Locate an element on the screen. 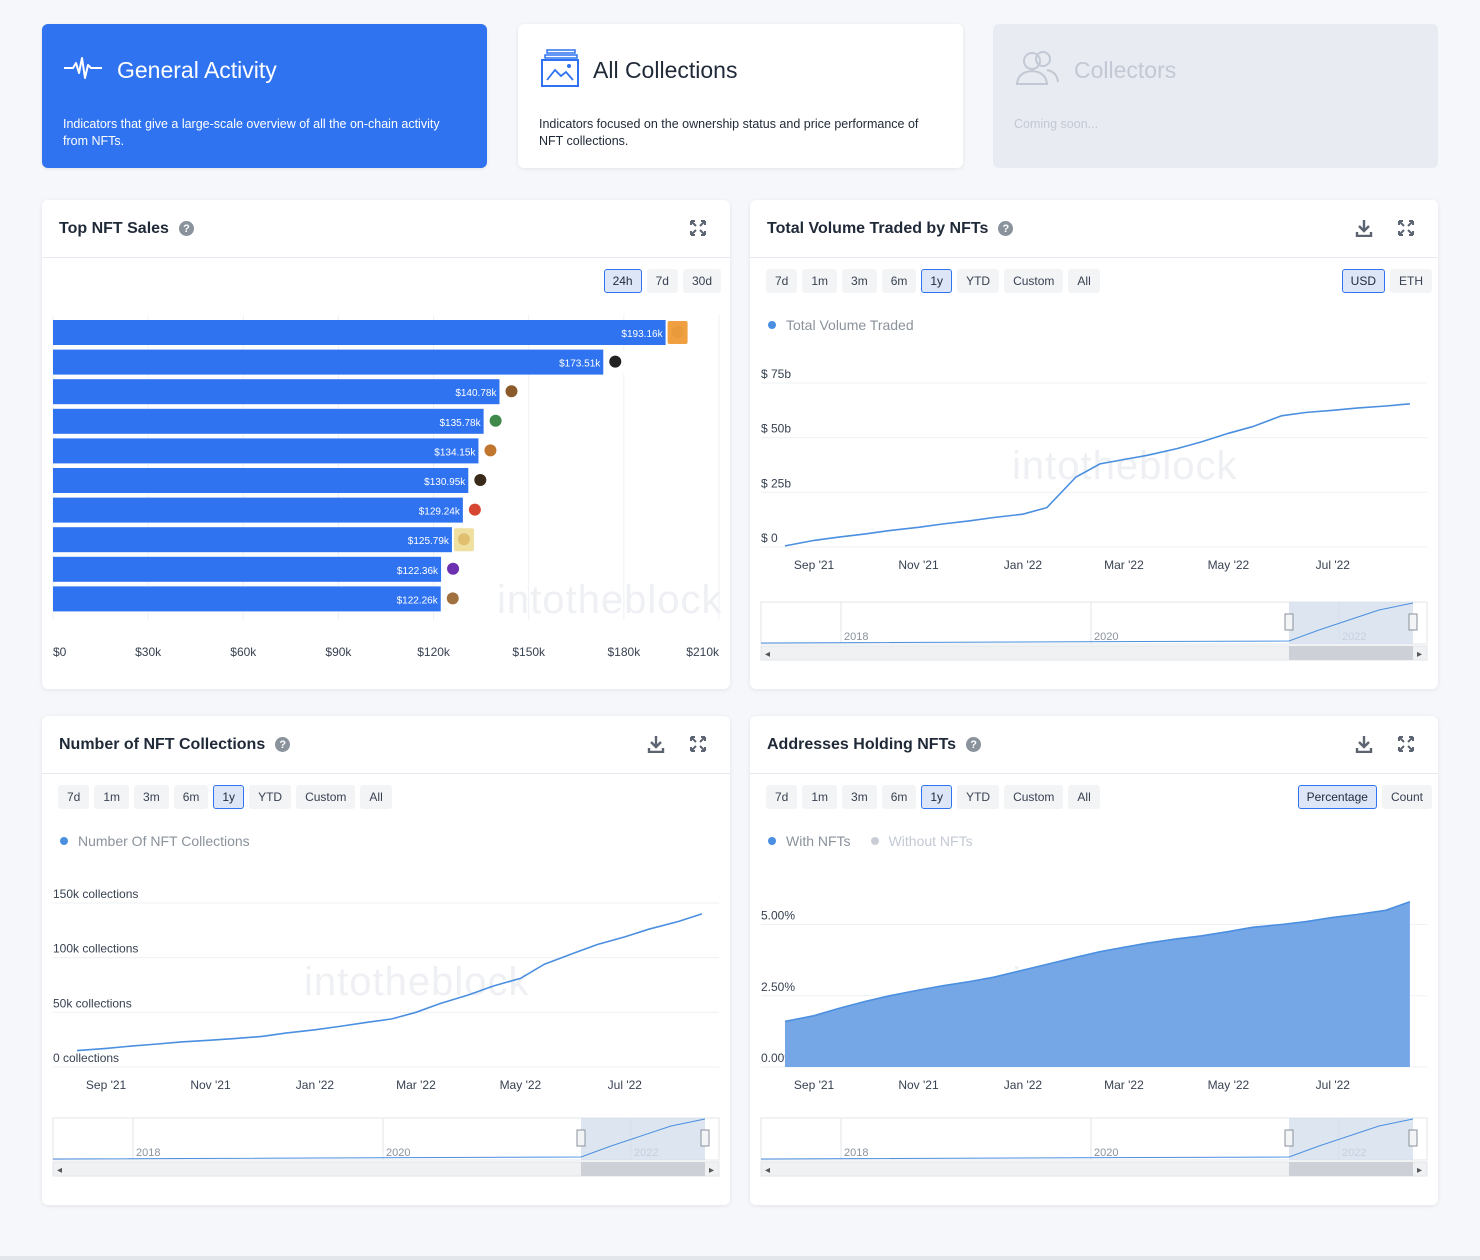  y-tick-label: 5.00% is located at coordinates (778, 916).